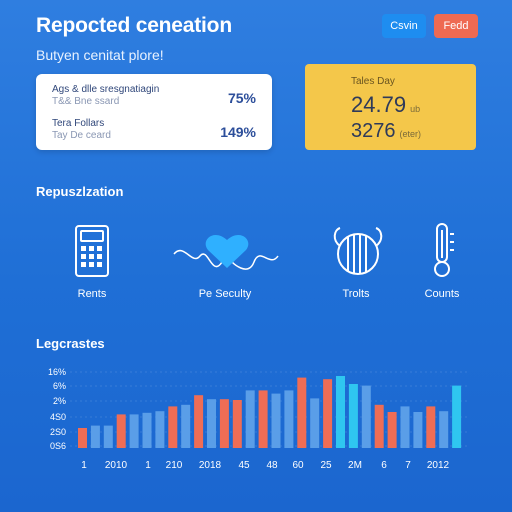  What do you see at coordinates (244, 465) in the screenshot?
I see `x-tick-label: 45` at bounding box center [244, 465].